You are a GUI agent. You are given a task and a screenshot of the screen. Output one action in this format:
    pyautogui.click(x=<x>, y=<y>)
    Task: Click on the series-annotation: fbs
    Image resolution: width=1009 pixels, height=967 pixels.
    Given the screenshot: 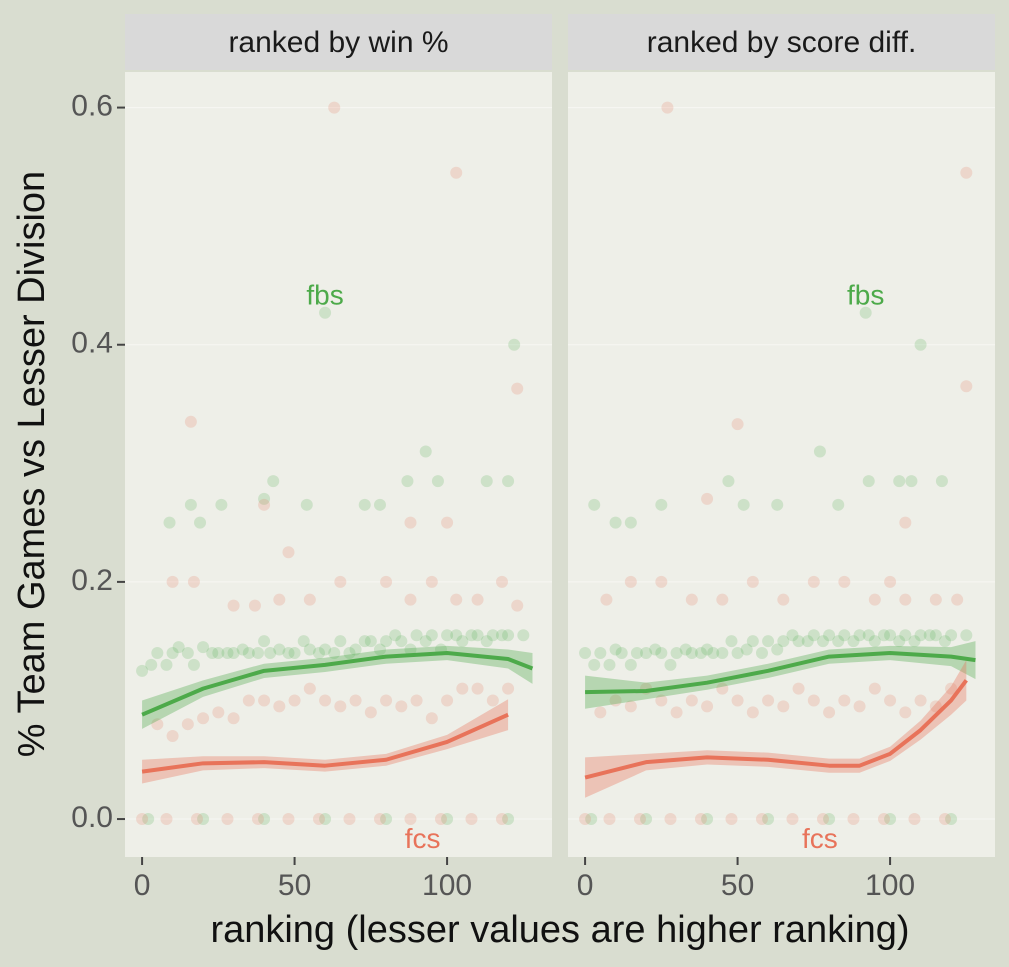 What is the action you would take?
    pyautogui.click(x=324, y=295)
    